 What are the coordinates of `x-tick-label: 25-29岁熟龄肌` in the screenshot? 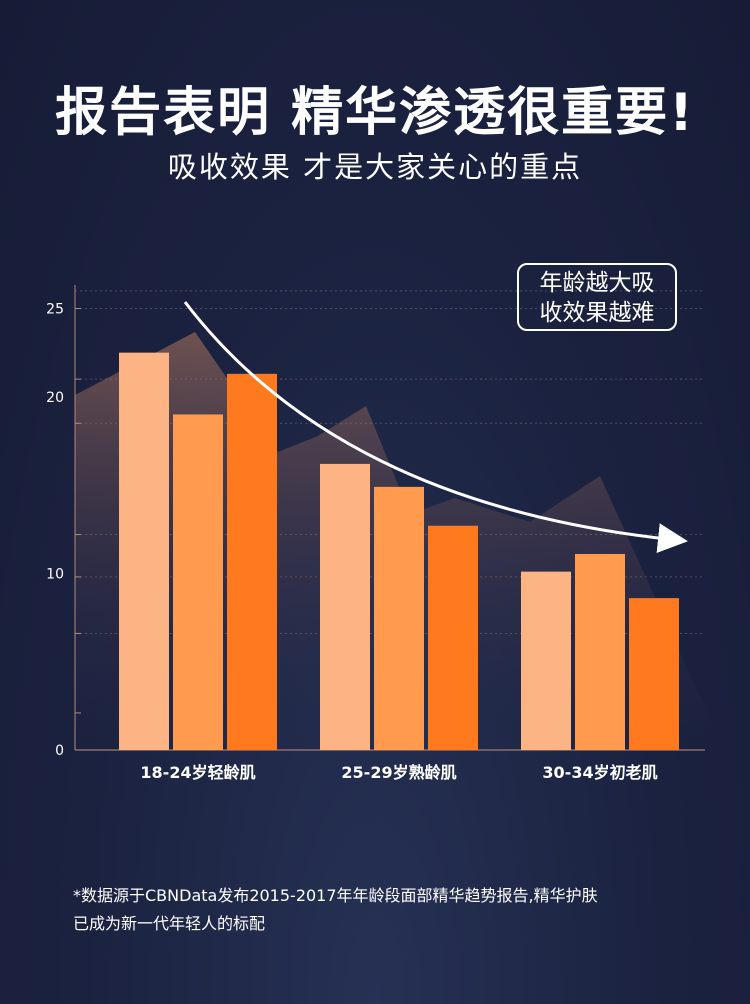 It's located at (398, 772).